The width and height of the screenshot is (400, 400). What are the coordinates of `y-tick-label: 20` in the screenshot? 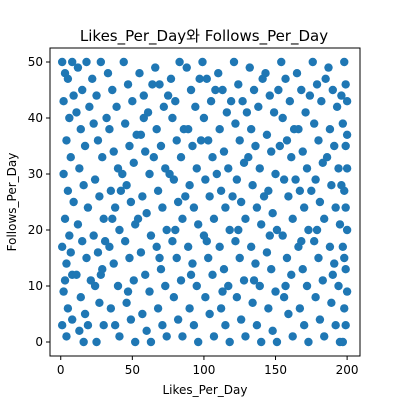 It's located at (35, 230).